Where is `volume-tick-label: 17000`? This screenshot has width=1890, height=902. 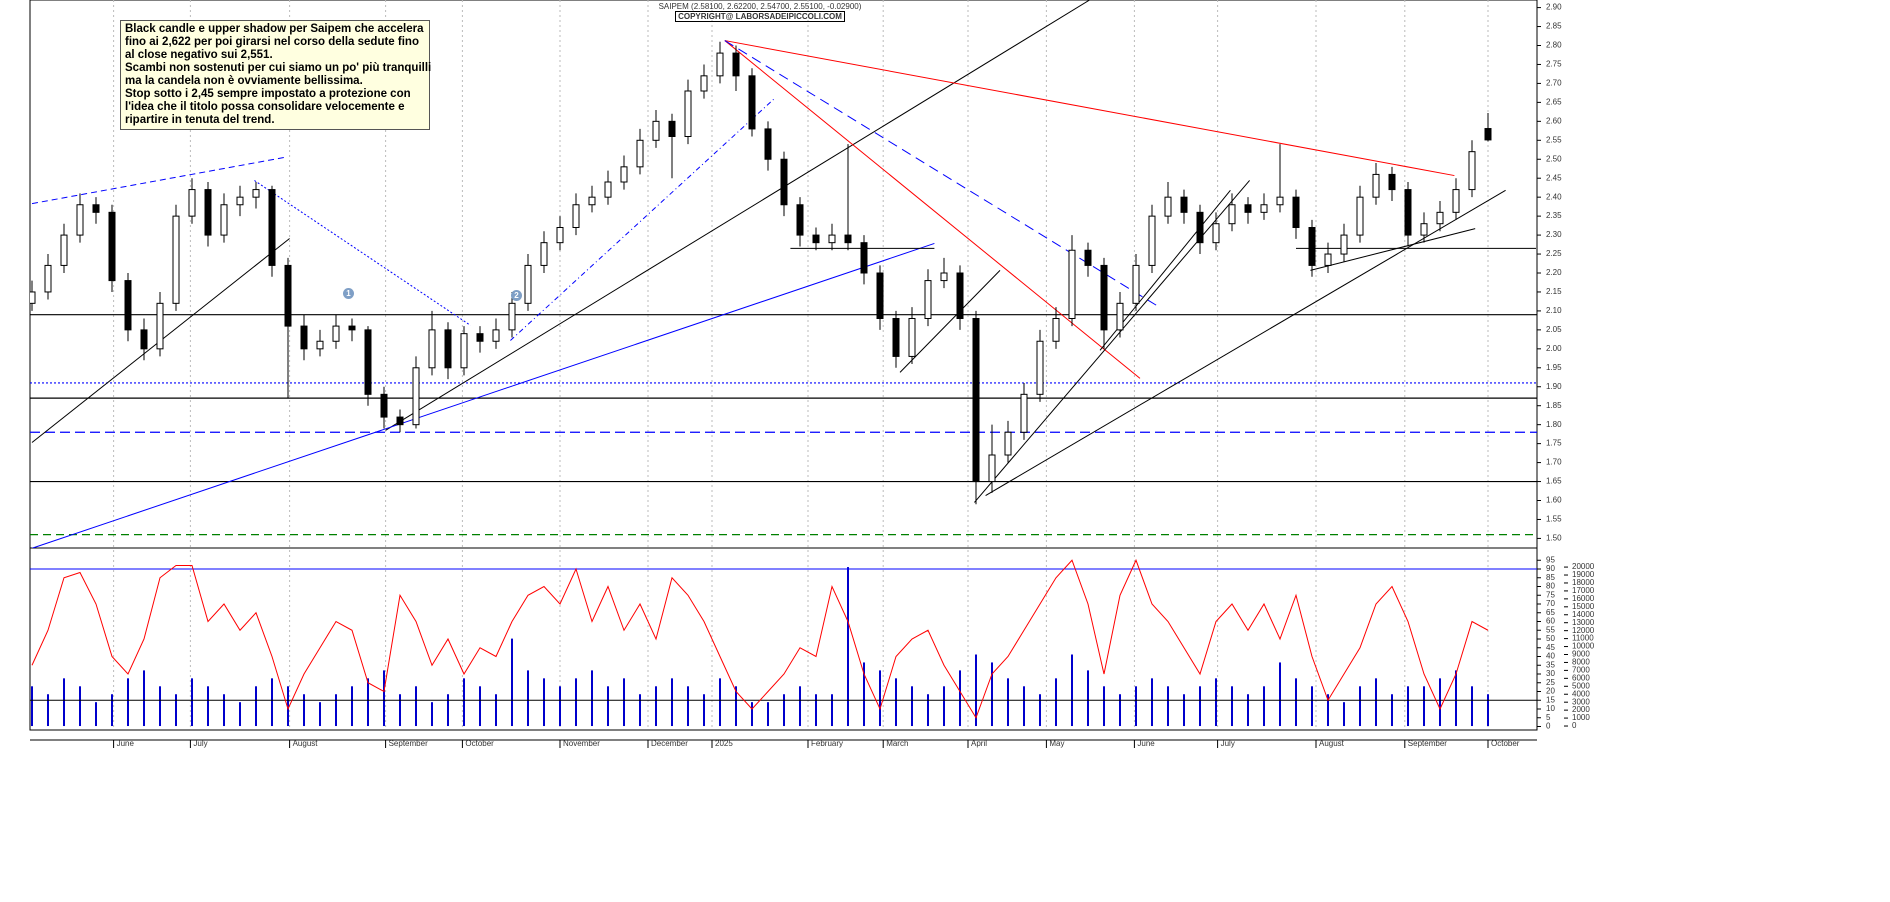 volume-tick-label: 17000 is located at coordinates (1583, 590).